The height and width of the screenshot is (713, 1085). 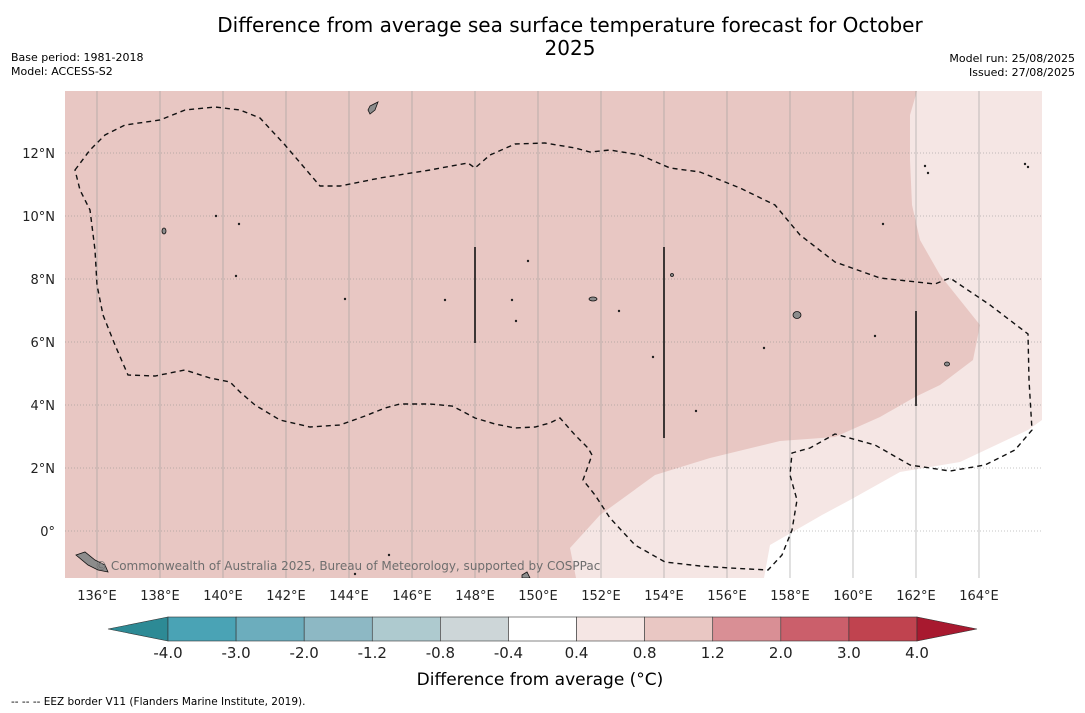 What do you see at coordinates (695, 342) in the screenshot?
I see `eez-vertical-segments` at bounding box center [695, 342].